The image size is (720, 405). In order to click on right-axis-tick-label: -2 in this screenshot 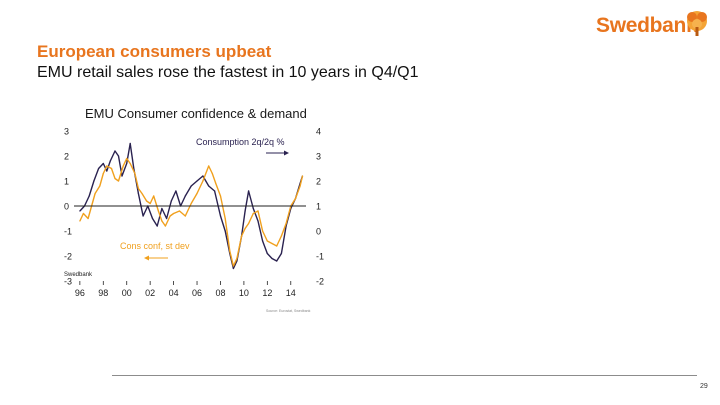, I will do `click(320, 282)`.